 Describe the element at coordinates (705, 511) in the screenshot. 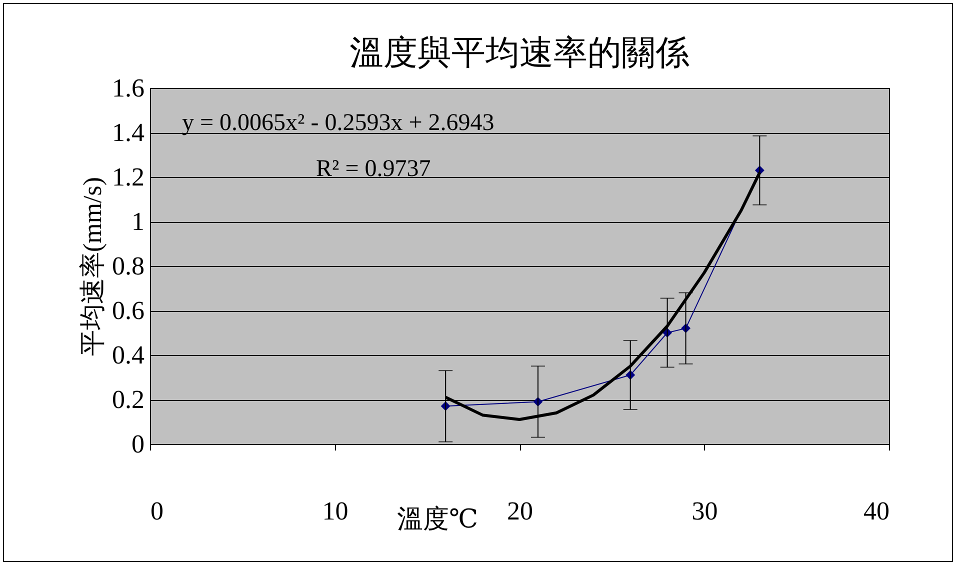

I see `x-tick-label: 30` at that location.